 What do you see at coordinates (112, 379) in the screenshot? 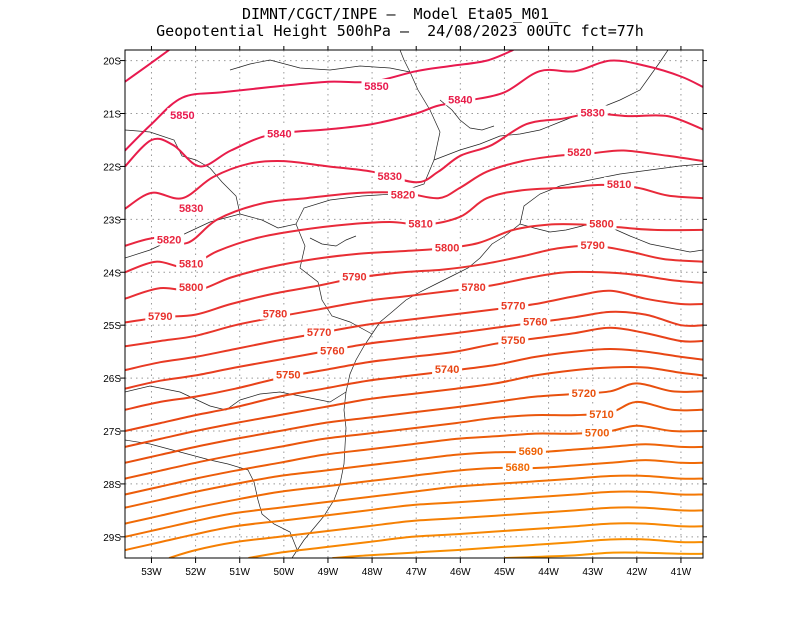
I see `lat-tick-label: 26S` at bounding box center [112, 379].